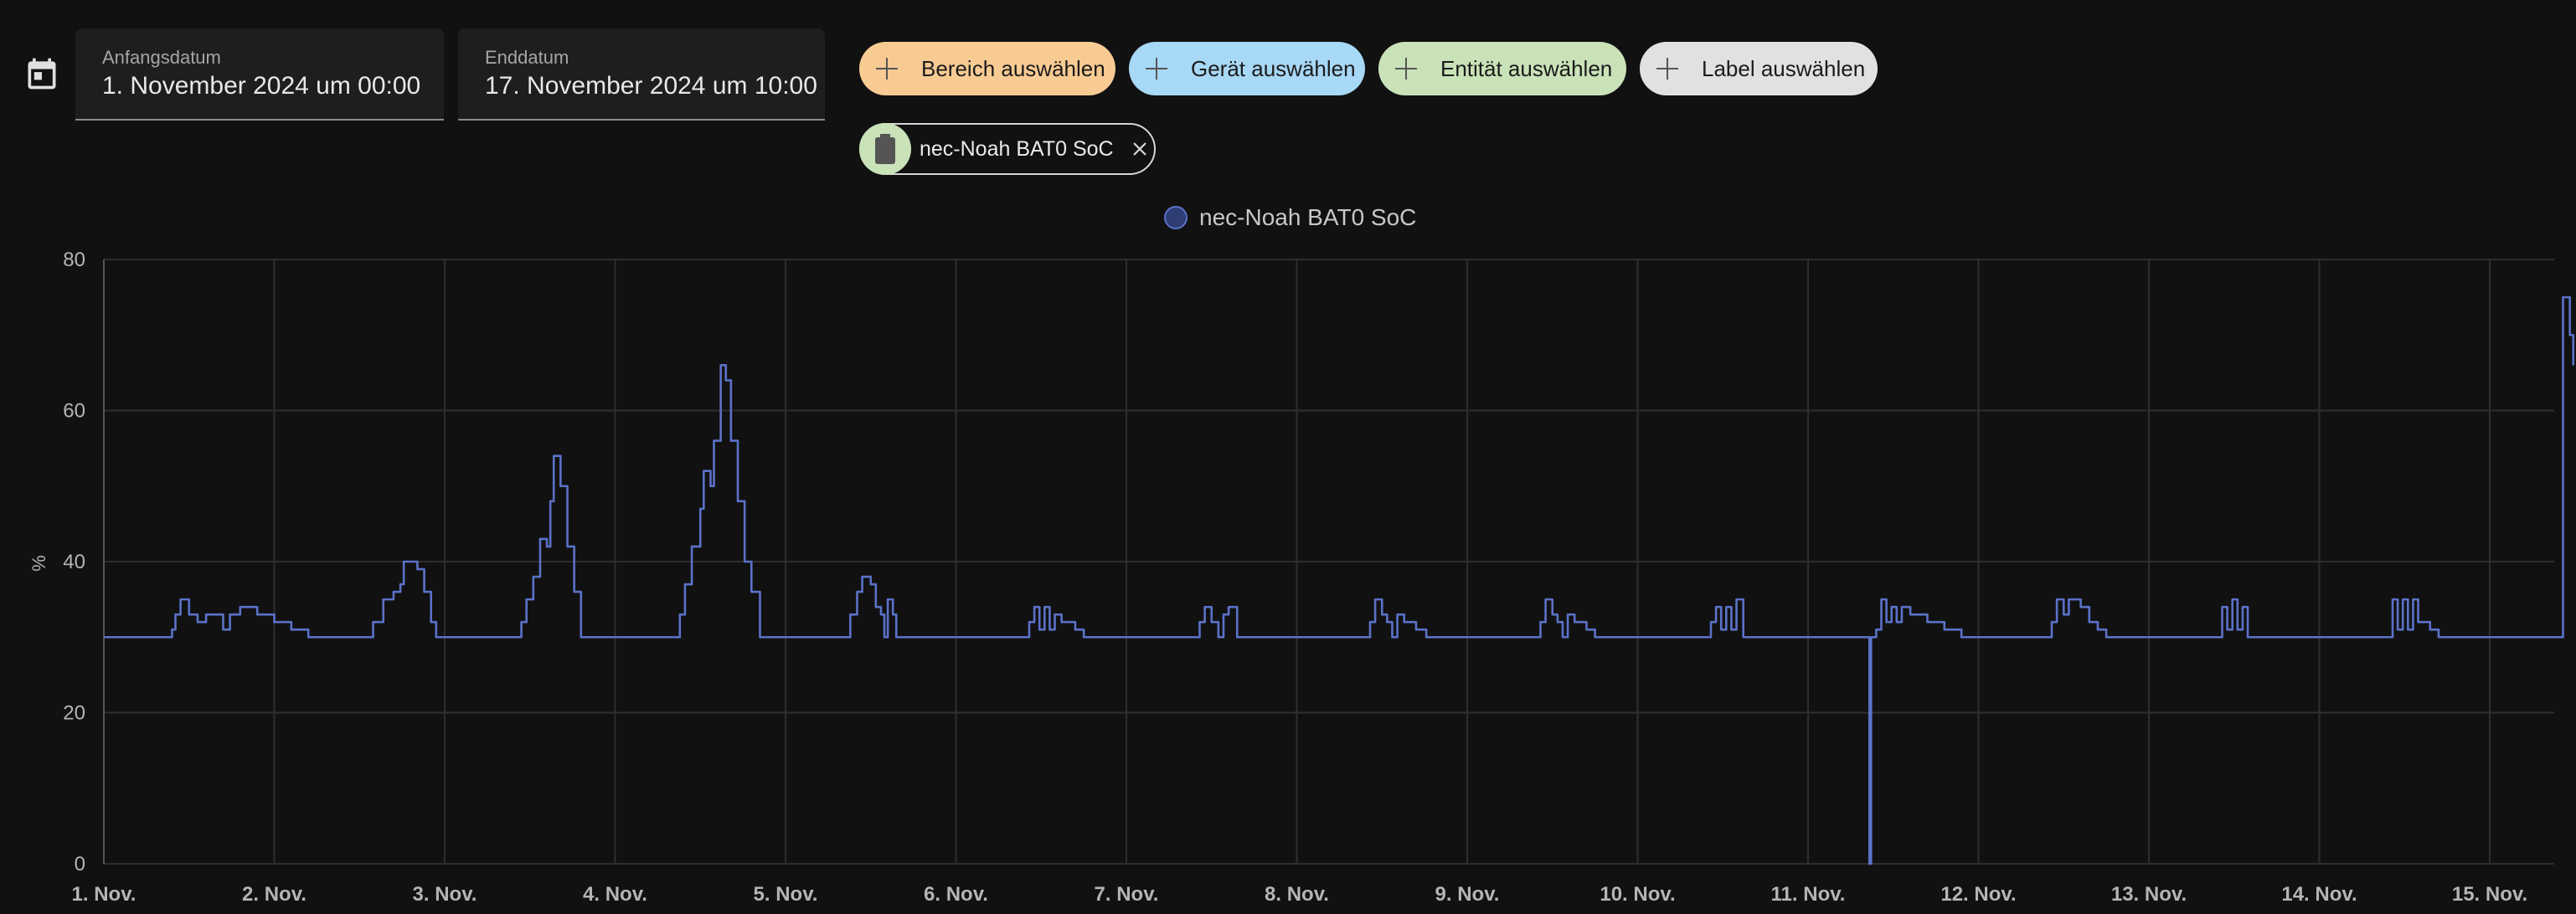 This screenshot has width=2576, height=914. I want to click on x-tick-label: 2. Nov., so click(274, 895).